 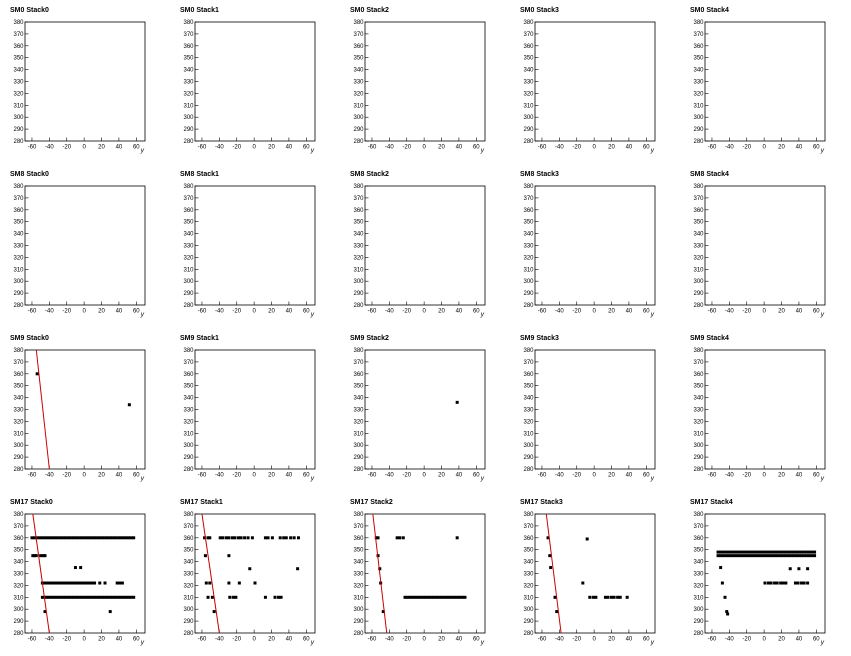 I want to click on x-tick-label: -60, so click(x=202, y=640).